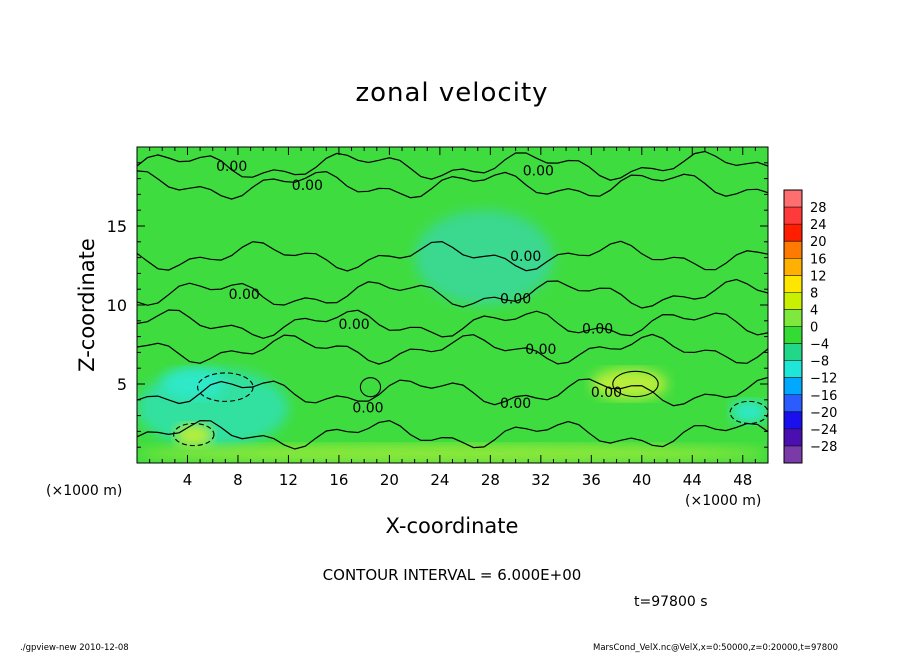 Image resolution: width=904 pixels, height=654 pixels. What do you see at coordinates (452, 526) in the screenshot?
I see `x-axis-label: X-coordinate` at bounding box center [452, 526].